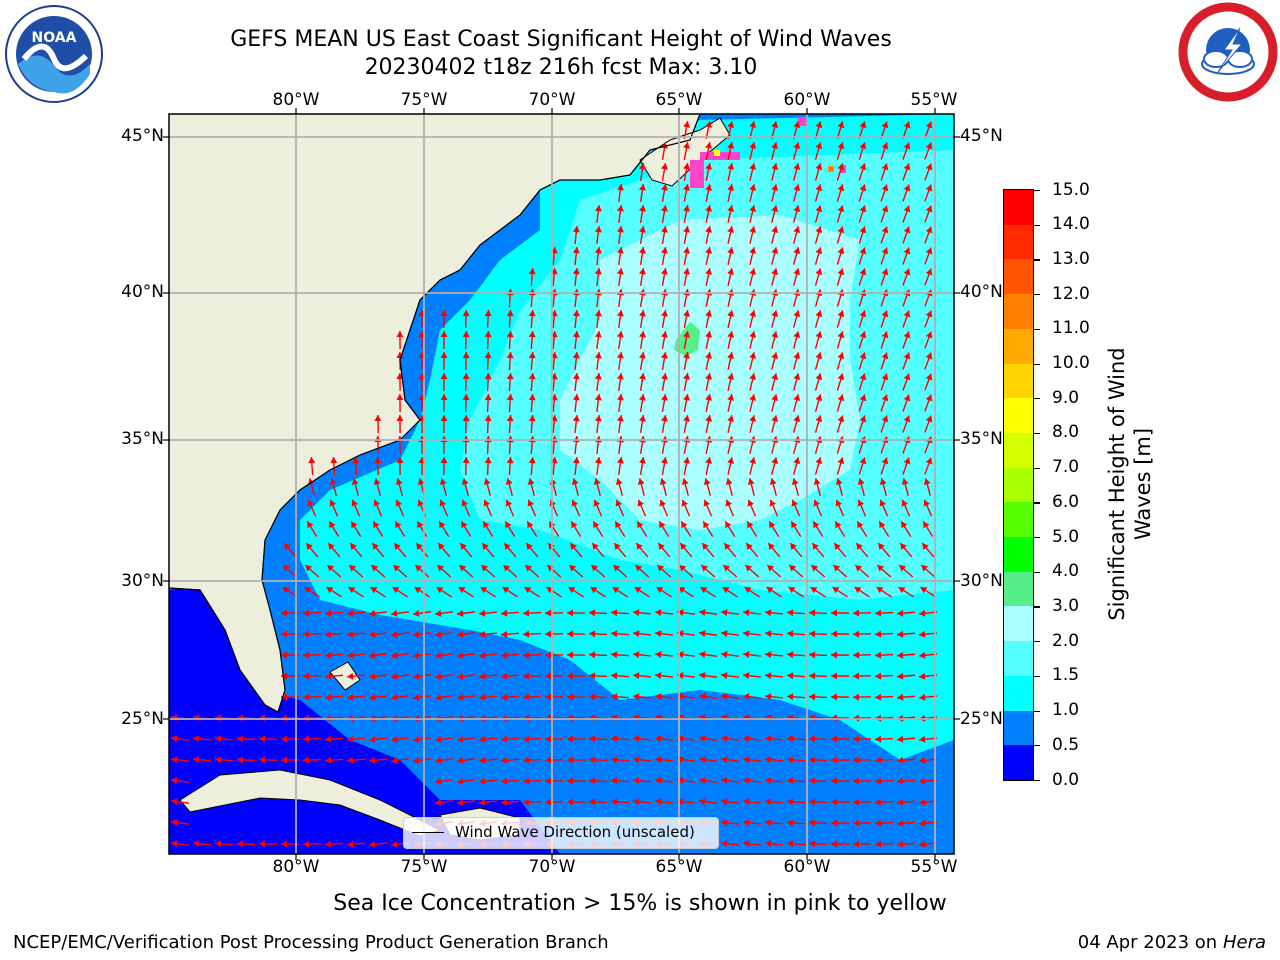 Image resolution: width=1280 pixels, height=960 pixels. I want to click on colorbar-tick, so click(1037, 295).